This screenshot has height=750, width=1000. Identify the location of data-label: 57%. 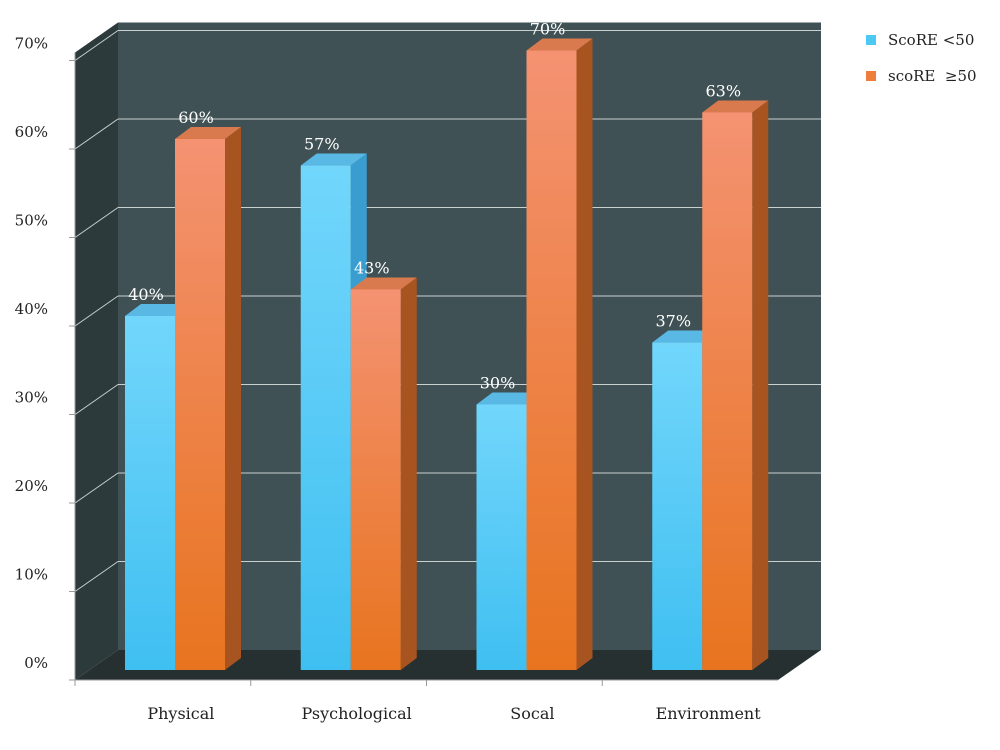
(322, 144).